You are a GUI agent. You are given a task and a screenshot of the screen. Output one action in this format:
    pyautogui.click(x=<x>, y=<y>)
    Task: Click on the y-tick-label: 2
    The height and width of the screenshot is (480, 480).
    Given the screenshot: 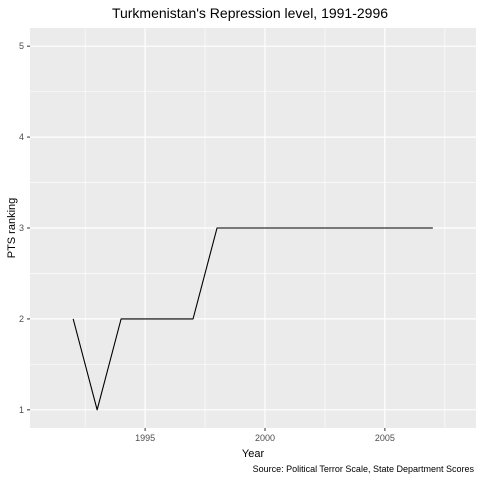 What is the action you would take?
    pyautogui.click(x=21, y=319)
    